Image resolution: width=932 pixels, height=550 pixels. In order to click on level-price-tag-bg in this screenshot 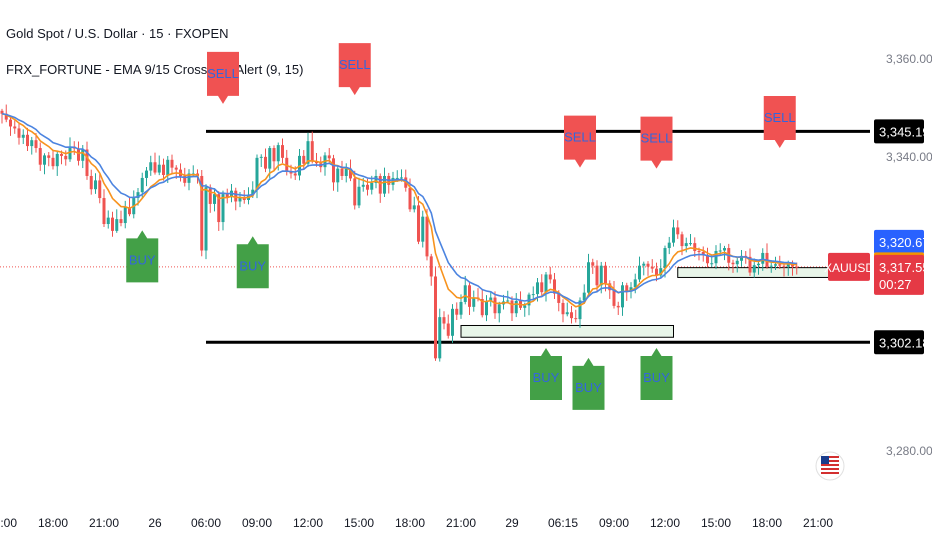, I will do `click(899, 342)`.